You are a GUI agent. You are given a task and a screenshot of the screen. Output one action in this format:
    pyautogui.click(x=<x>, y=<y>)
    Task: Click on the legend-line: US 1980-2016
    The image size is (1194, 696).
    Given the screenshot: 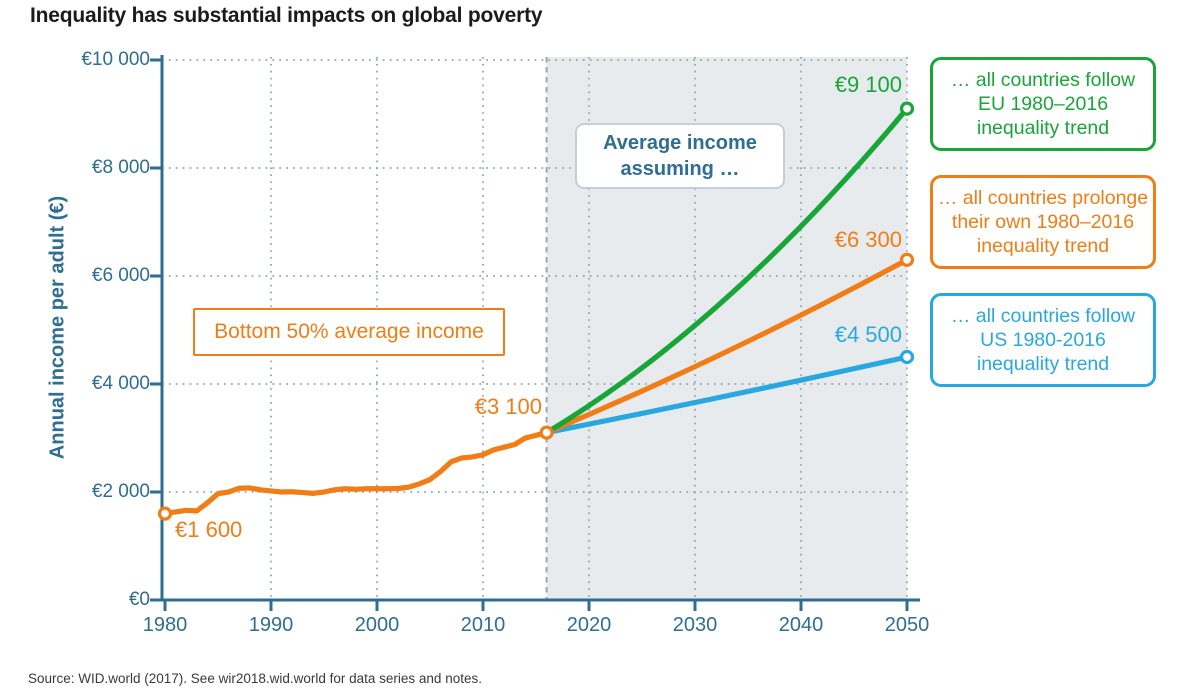 What is the action you would take?
    pyautogui.click(x=1043, y=340)
    